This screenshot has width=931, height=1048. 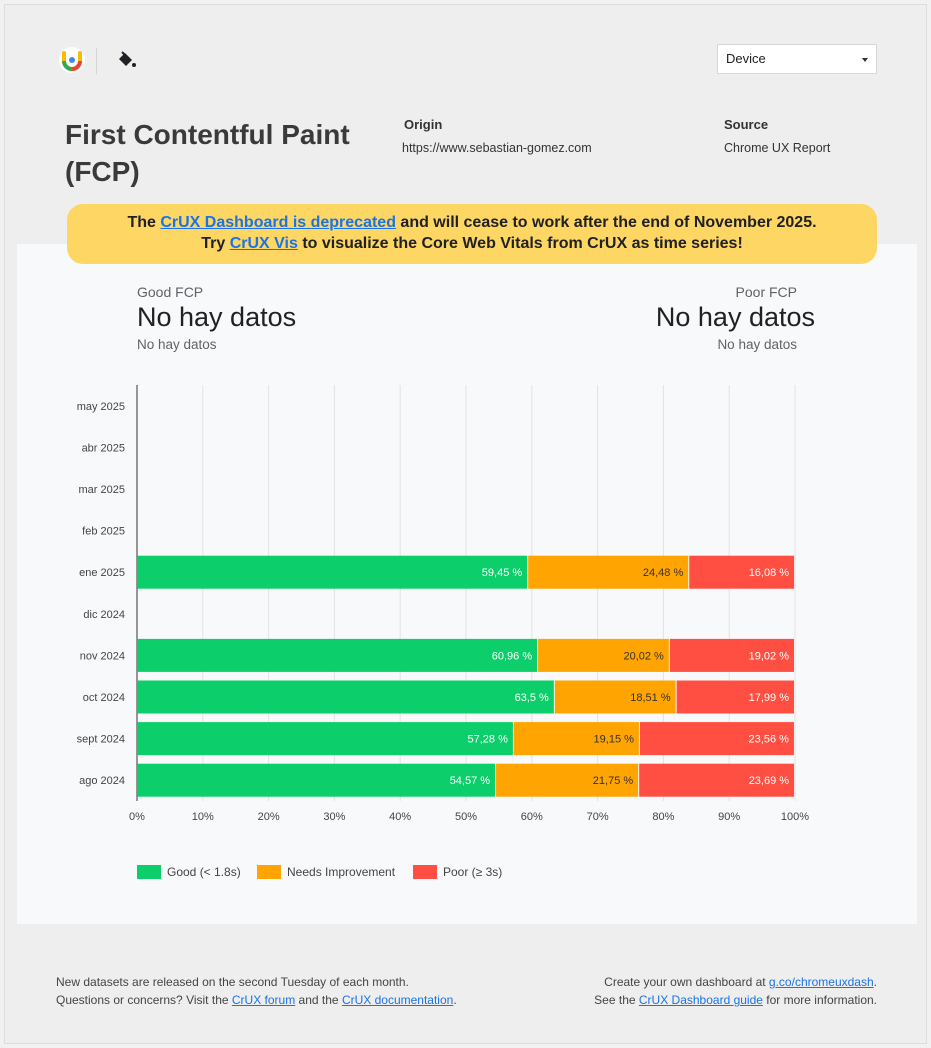 What do you see at coordinates (215, 243) in the screenshot?
I see `banner-text: Try` at bounding box center [215, 243].